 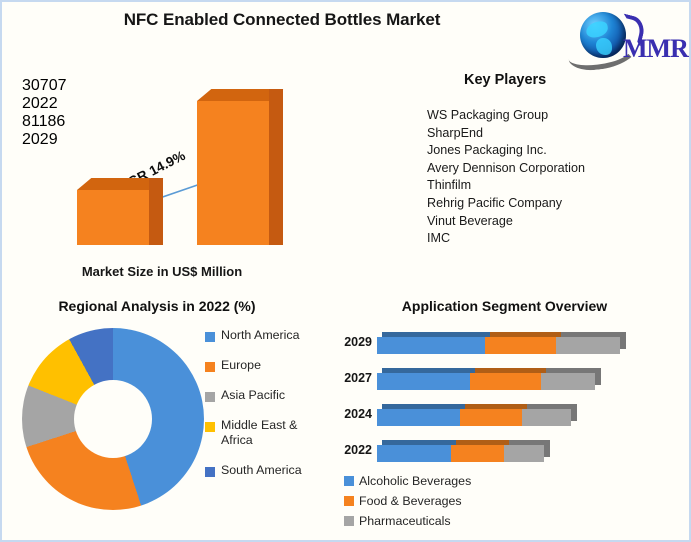 What do you see at coordinates (261, 470) in the screenshot?
I see `donut-legend-label: South America` at bounding box center [261, 470].